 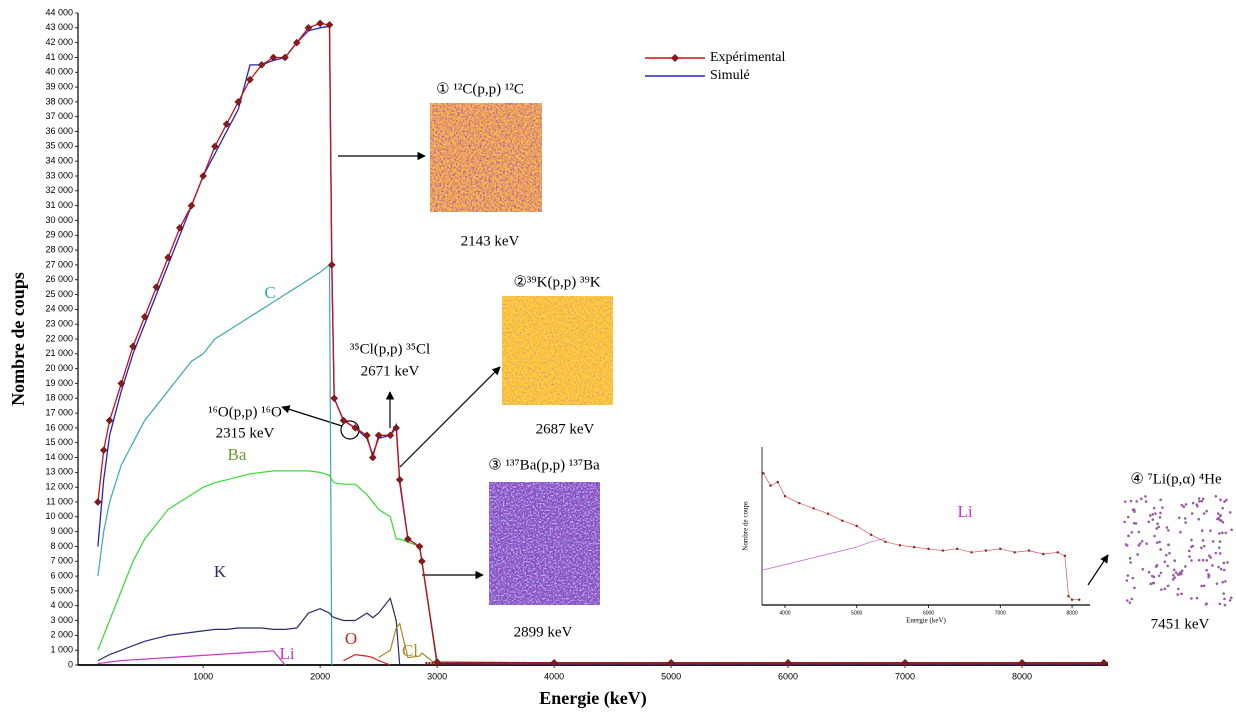 What do you see at coordinates (59, 501) in the screenshot?
I see `y-tick-label: 11 000` at bounding box center [59, 501].